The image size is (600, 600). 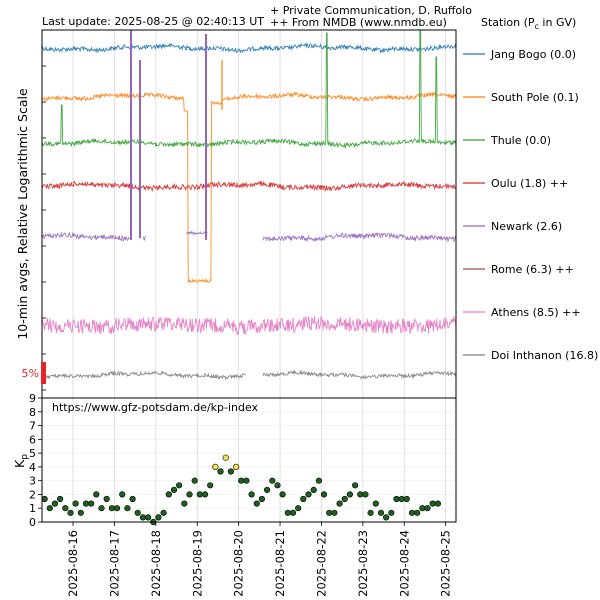 What do you see at coordinates (363, 563) in the screenshot?
I see `kp-x-tick-label: 2025-08-23` at bounding box center [363, 563].